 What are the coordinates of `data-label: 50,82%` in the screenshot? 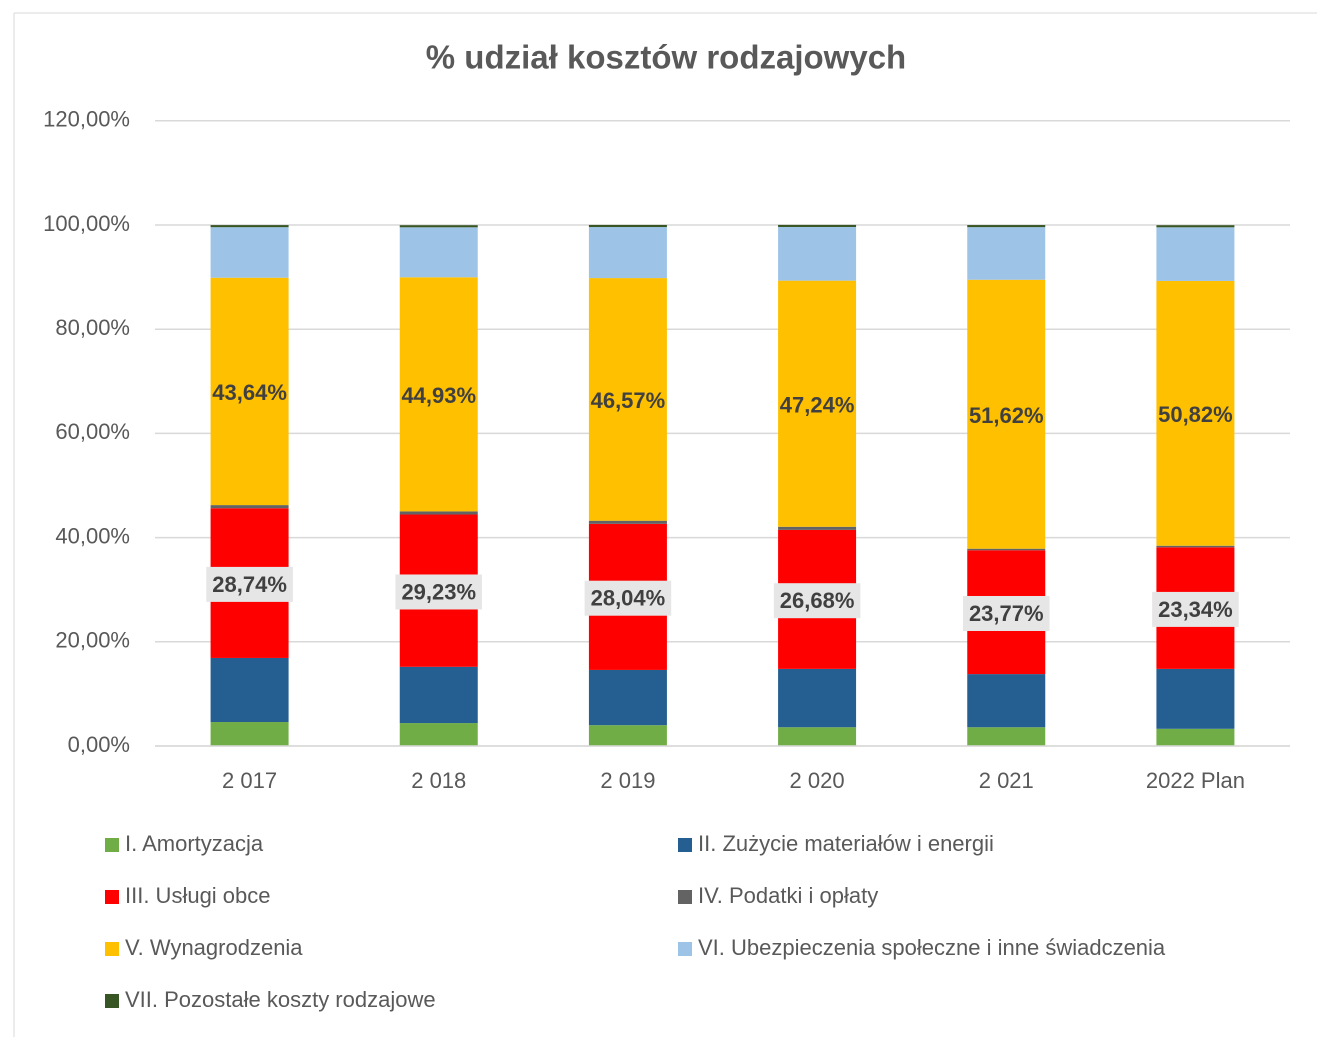 It's located at (1195, 414).